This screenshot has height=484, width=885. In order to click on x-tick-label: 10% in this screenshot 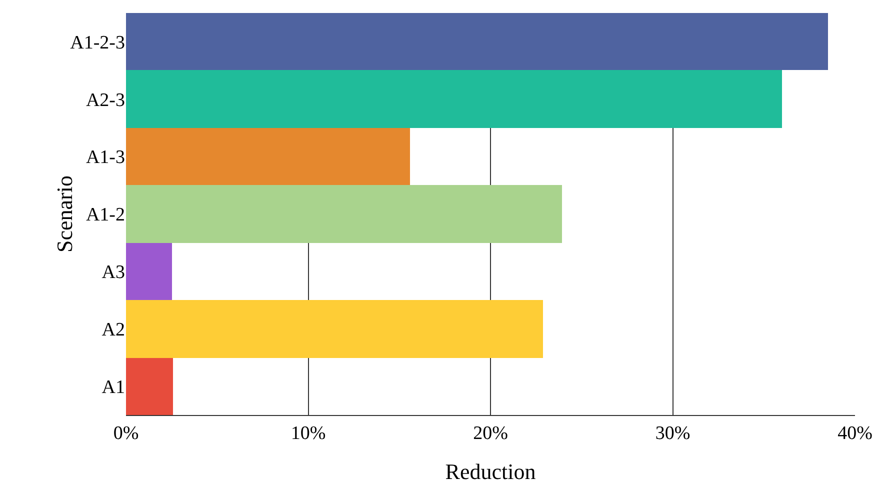, I will do `click(308, 433)`.